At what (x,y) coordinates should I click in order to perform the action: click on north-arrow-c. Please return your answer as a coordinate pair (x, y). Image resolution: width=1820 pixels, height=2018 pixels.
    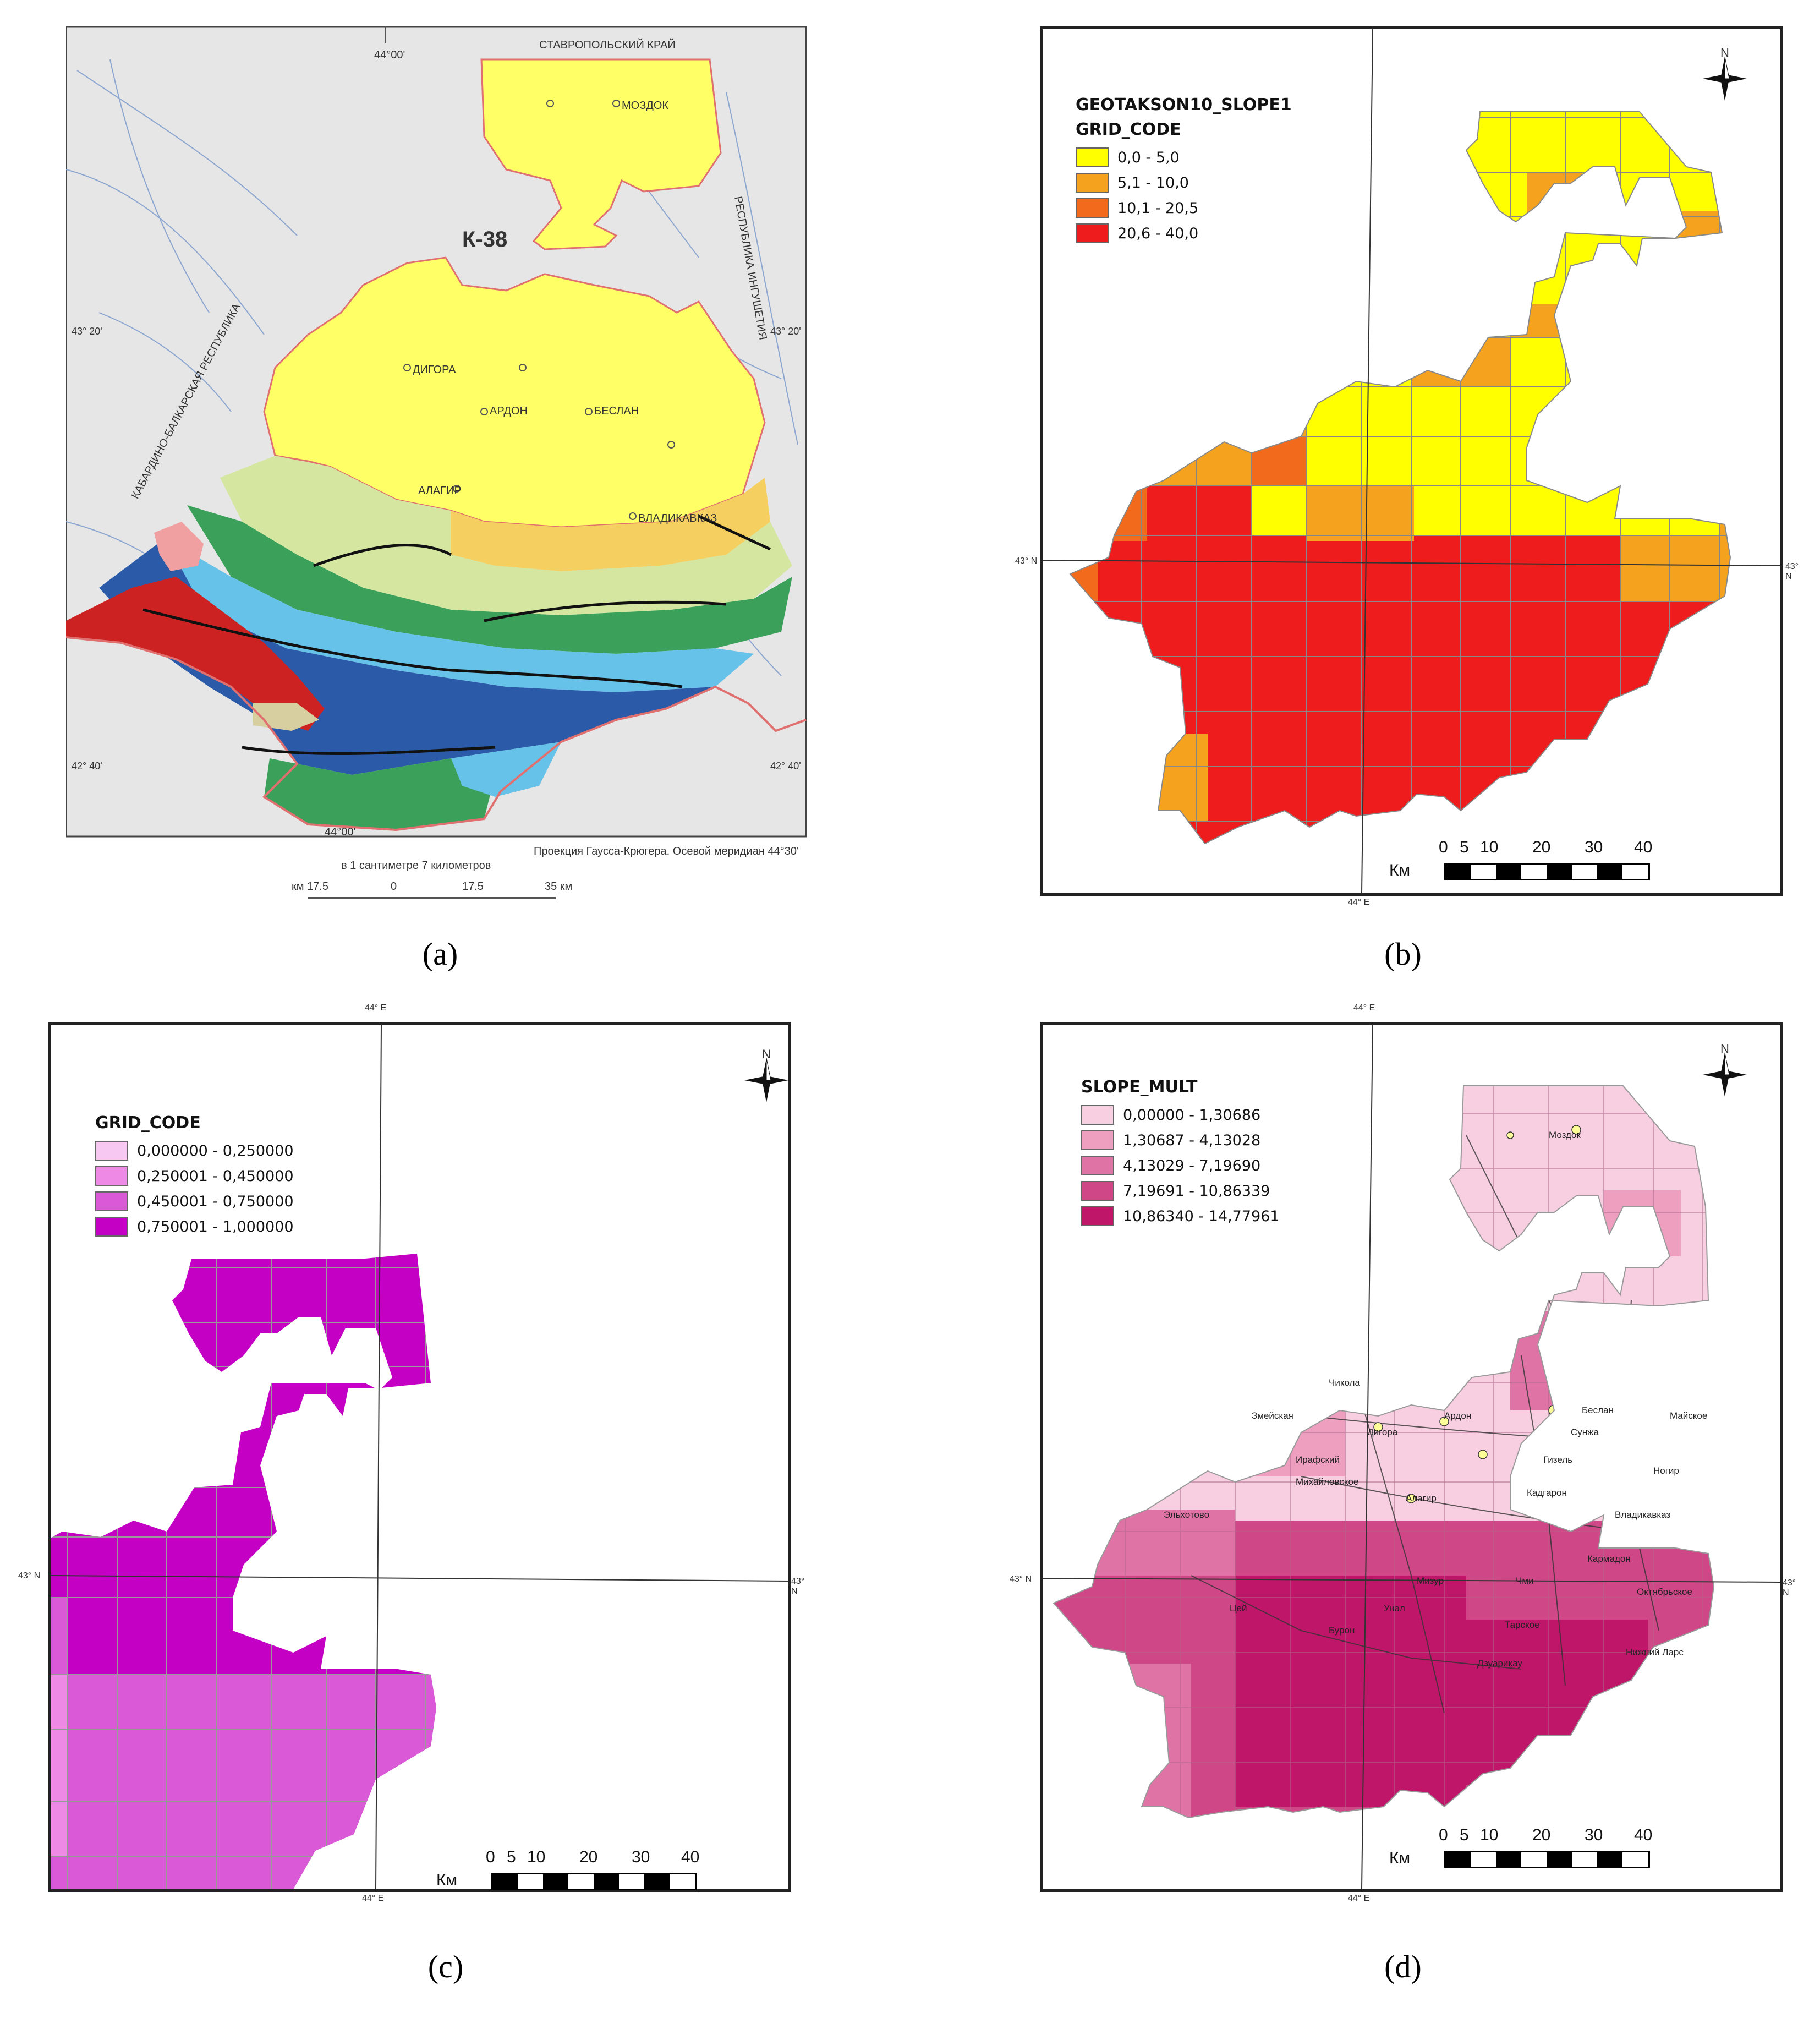
    Looking at the image, I should click on (766, 1080).